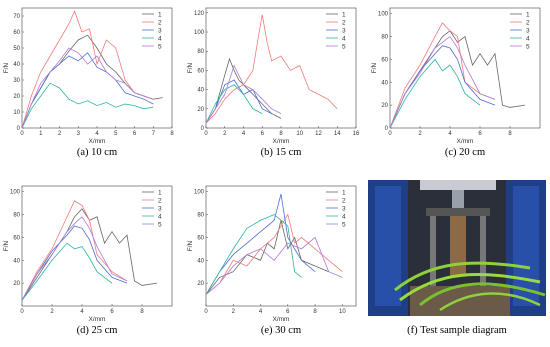  What do you see at coordinates (16, 49) in the screenshot?
I see `y-tick-label: 50` at bounding box center [16, 49].